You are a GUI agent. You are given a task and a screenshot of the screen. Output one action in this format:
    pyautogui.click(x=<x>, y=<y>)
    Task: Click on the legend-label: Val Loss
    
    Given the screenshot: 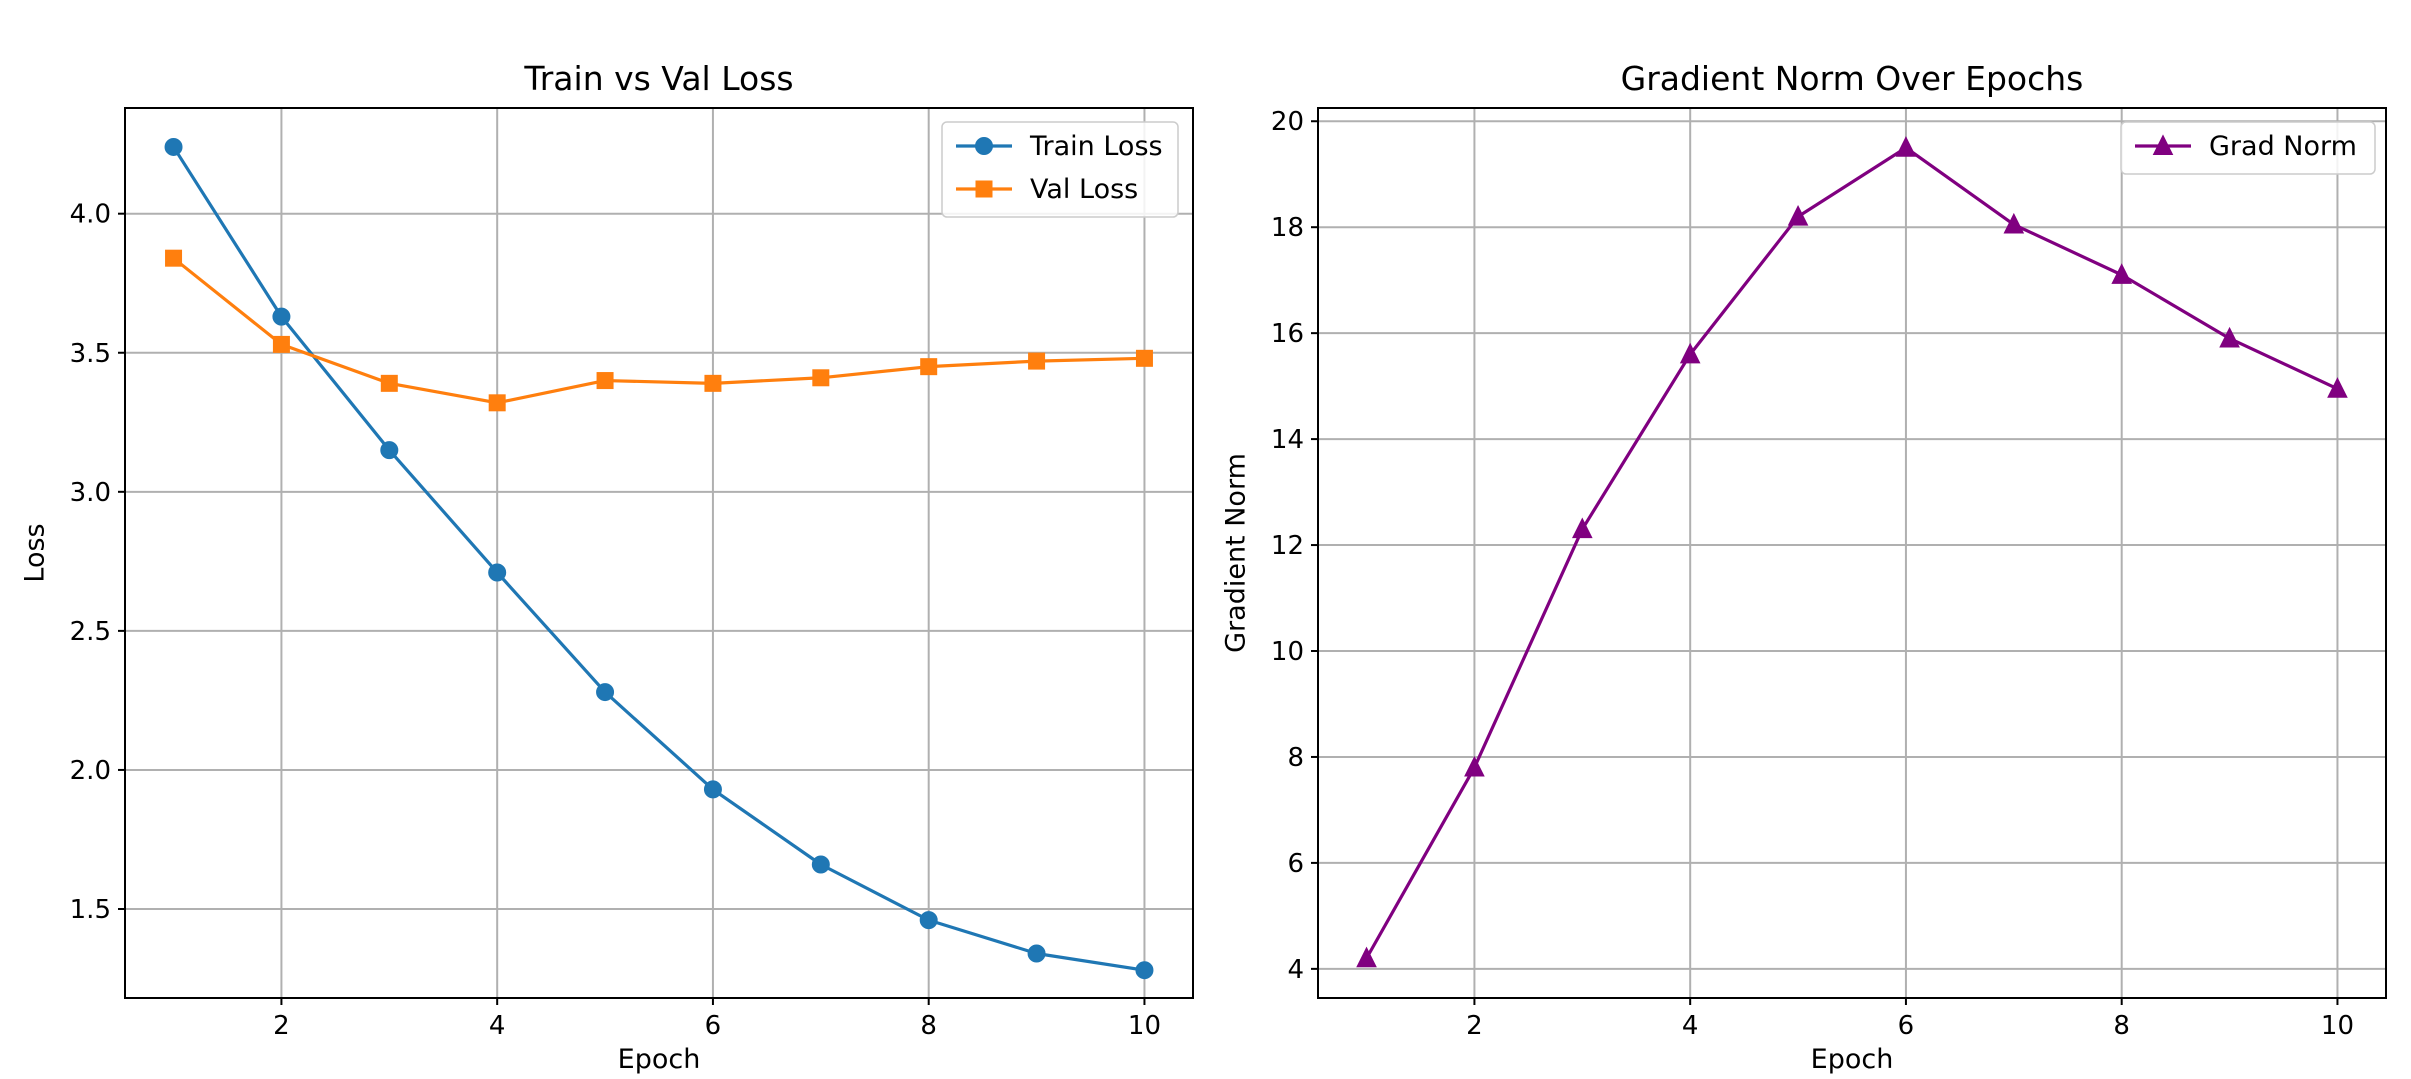 What is the action you would take?
    pyautogui.click(x=1084, y=189)
    